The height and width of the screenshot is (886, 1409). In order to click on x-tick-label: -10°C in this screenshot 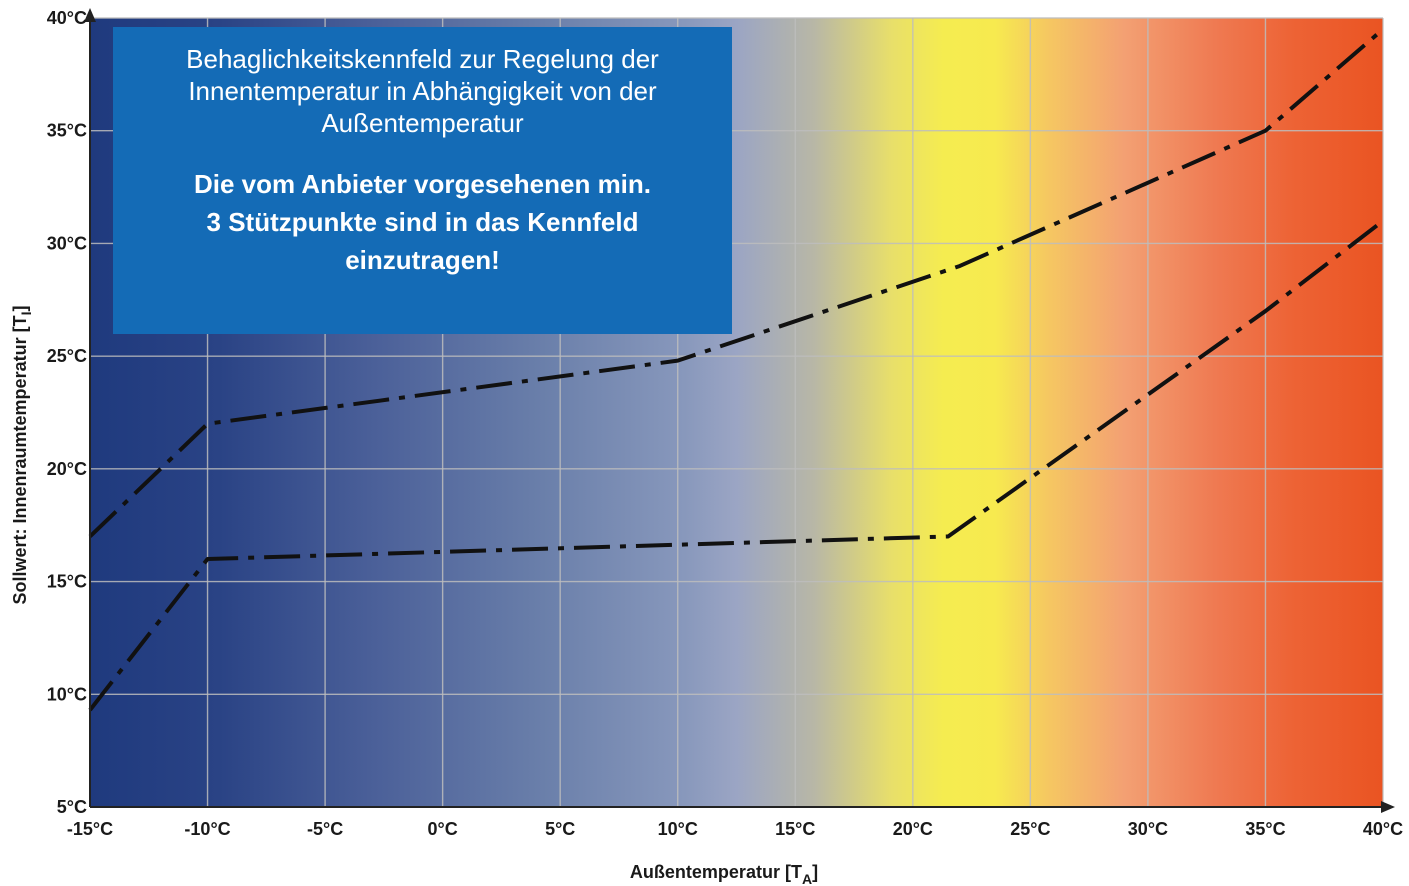, I will do `click(207, 829)`.